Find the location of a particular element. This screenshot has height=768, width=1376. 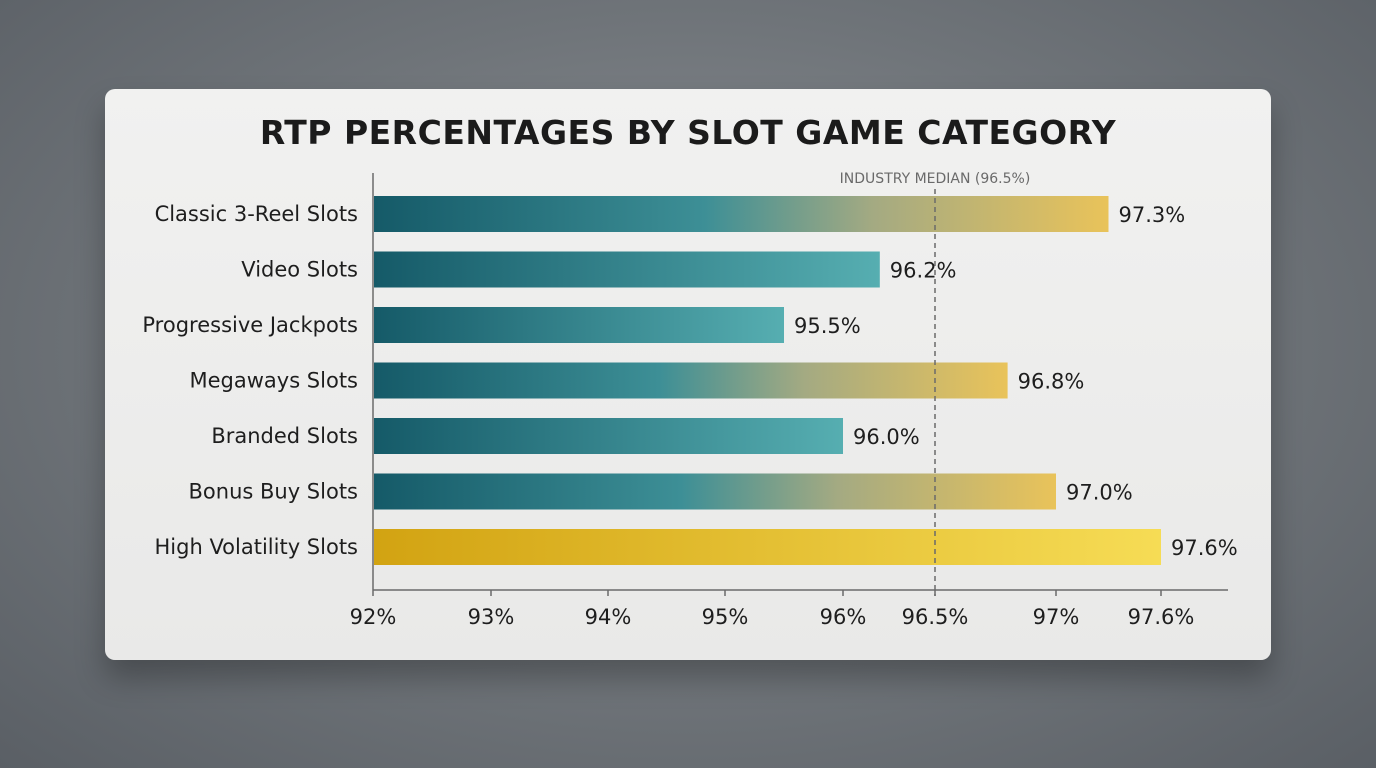

value-label-2: 95.5% is located at coordinates (827, 326).